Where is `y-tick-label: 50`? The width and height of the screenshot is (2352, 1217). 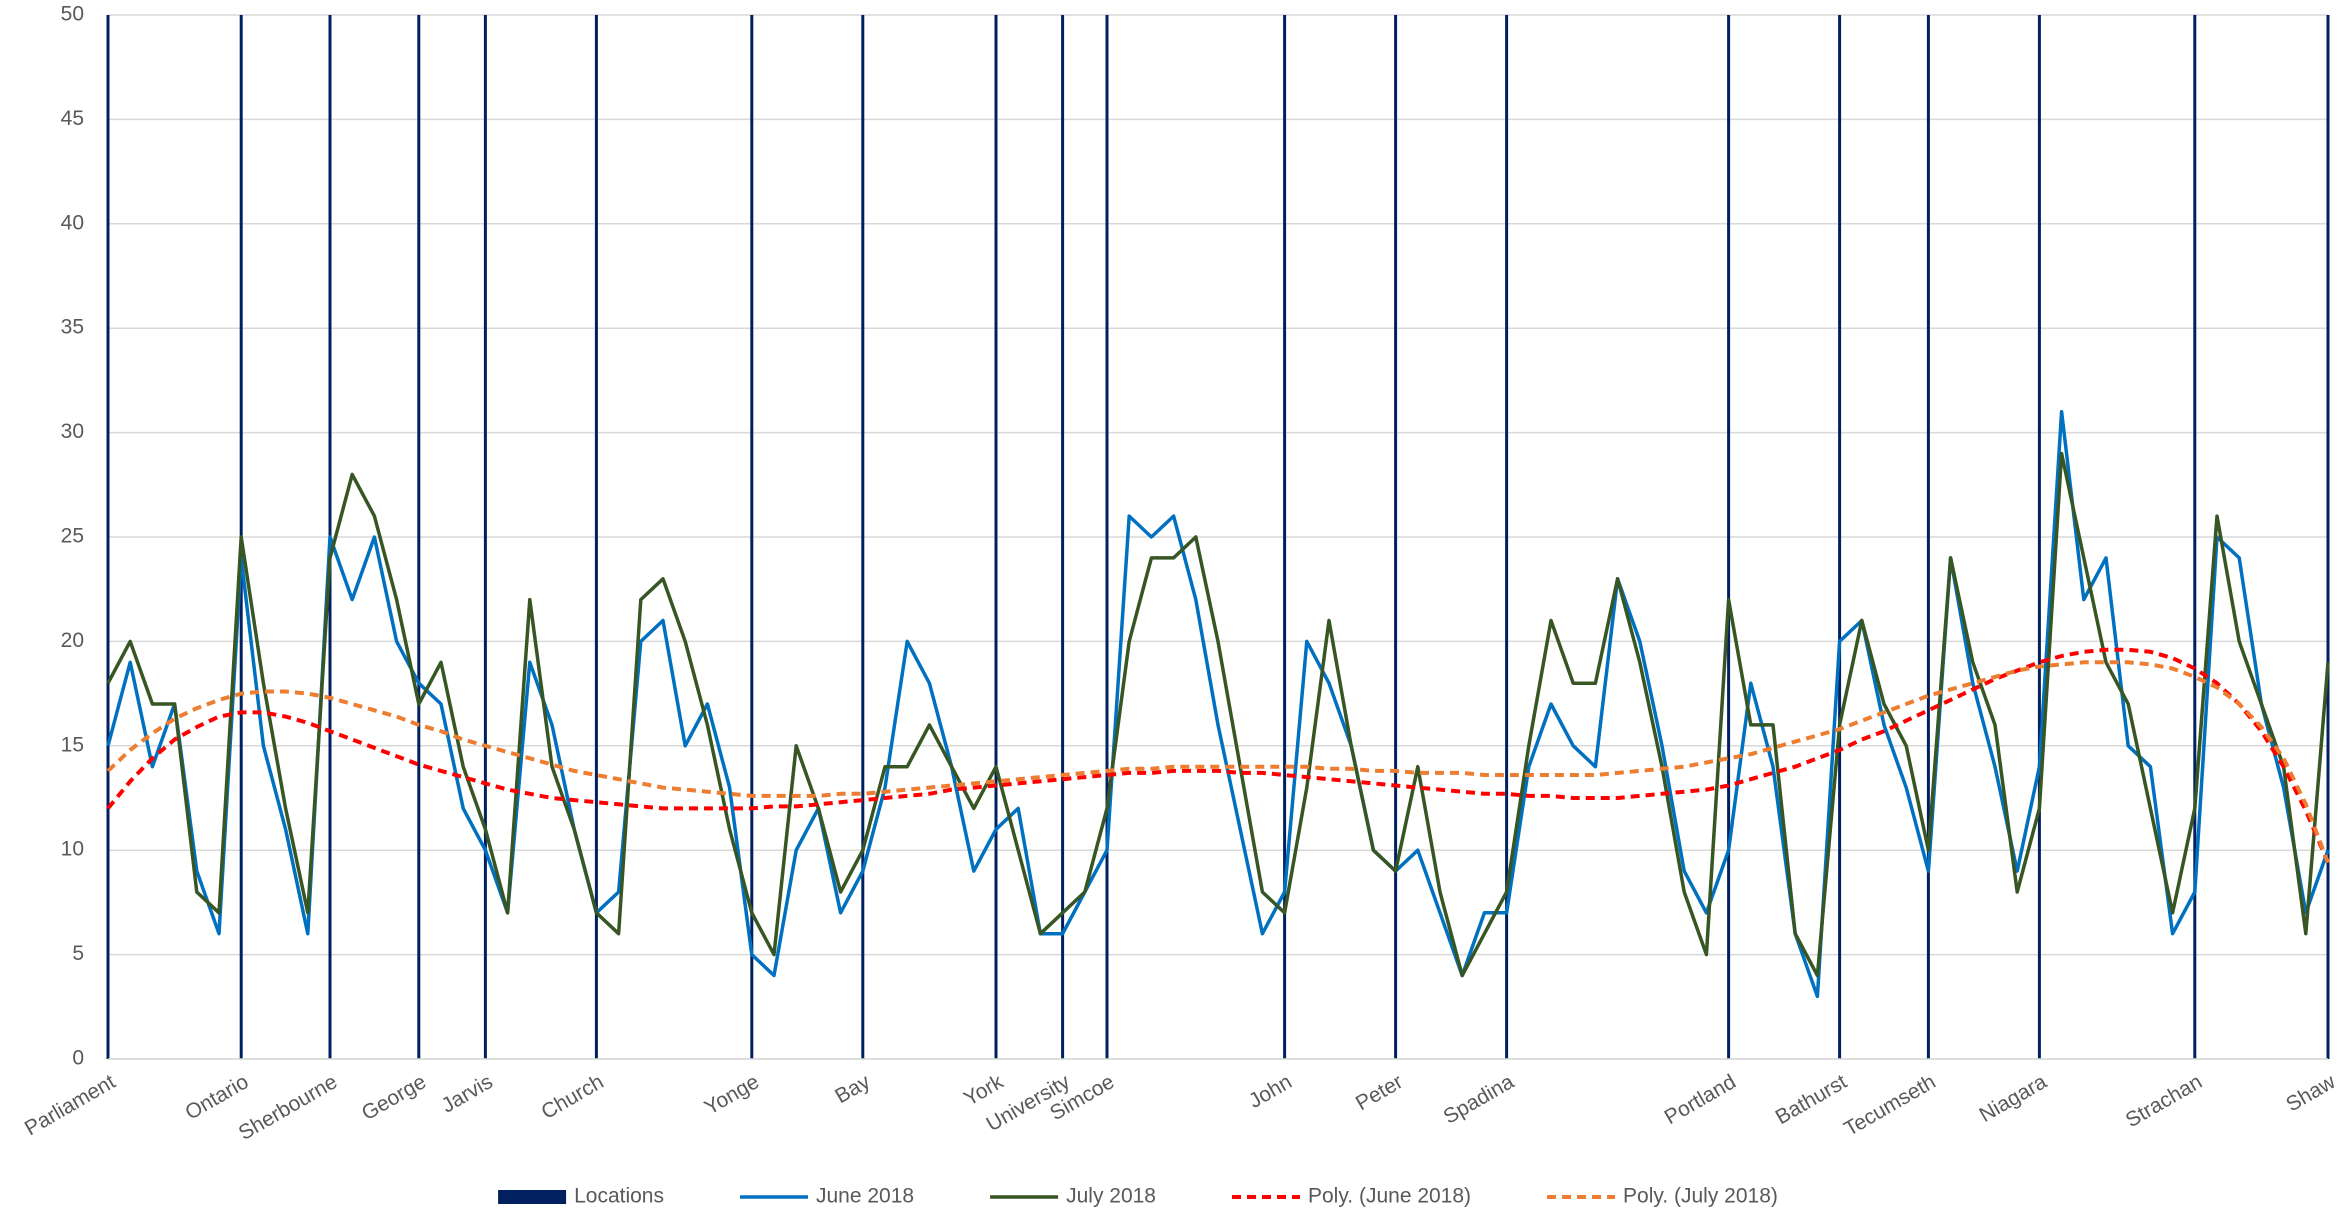
y-tick-label: 50 is located at coordinates (72, 14).